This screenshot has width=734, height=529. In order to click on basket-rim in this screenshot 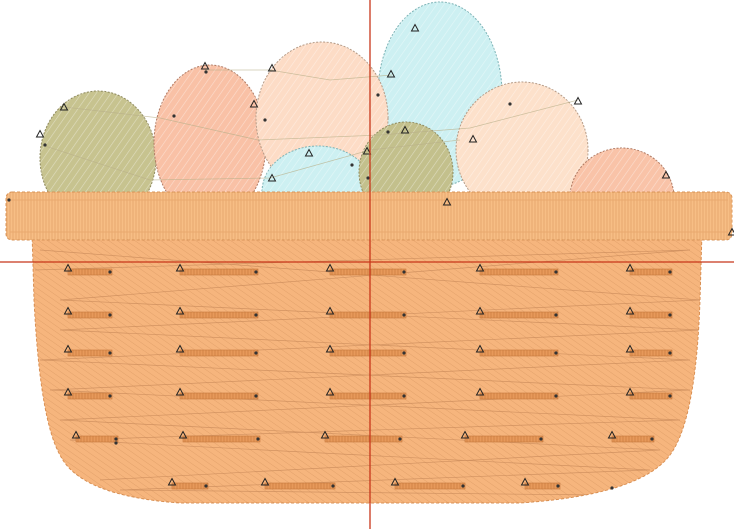, I will do `click(369, 216)`.